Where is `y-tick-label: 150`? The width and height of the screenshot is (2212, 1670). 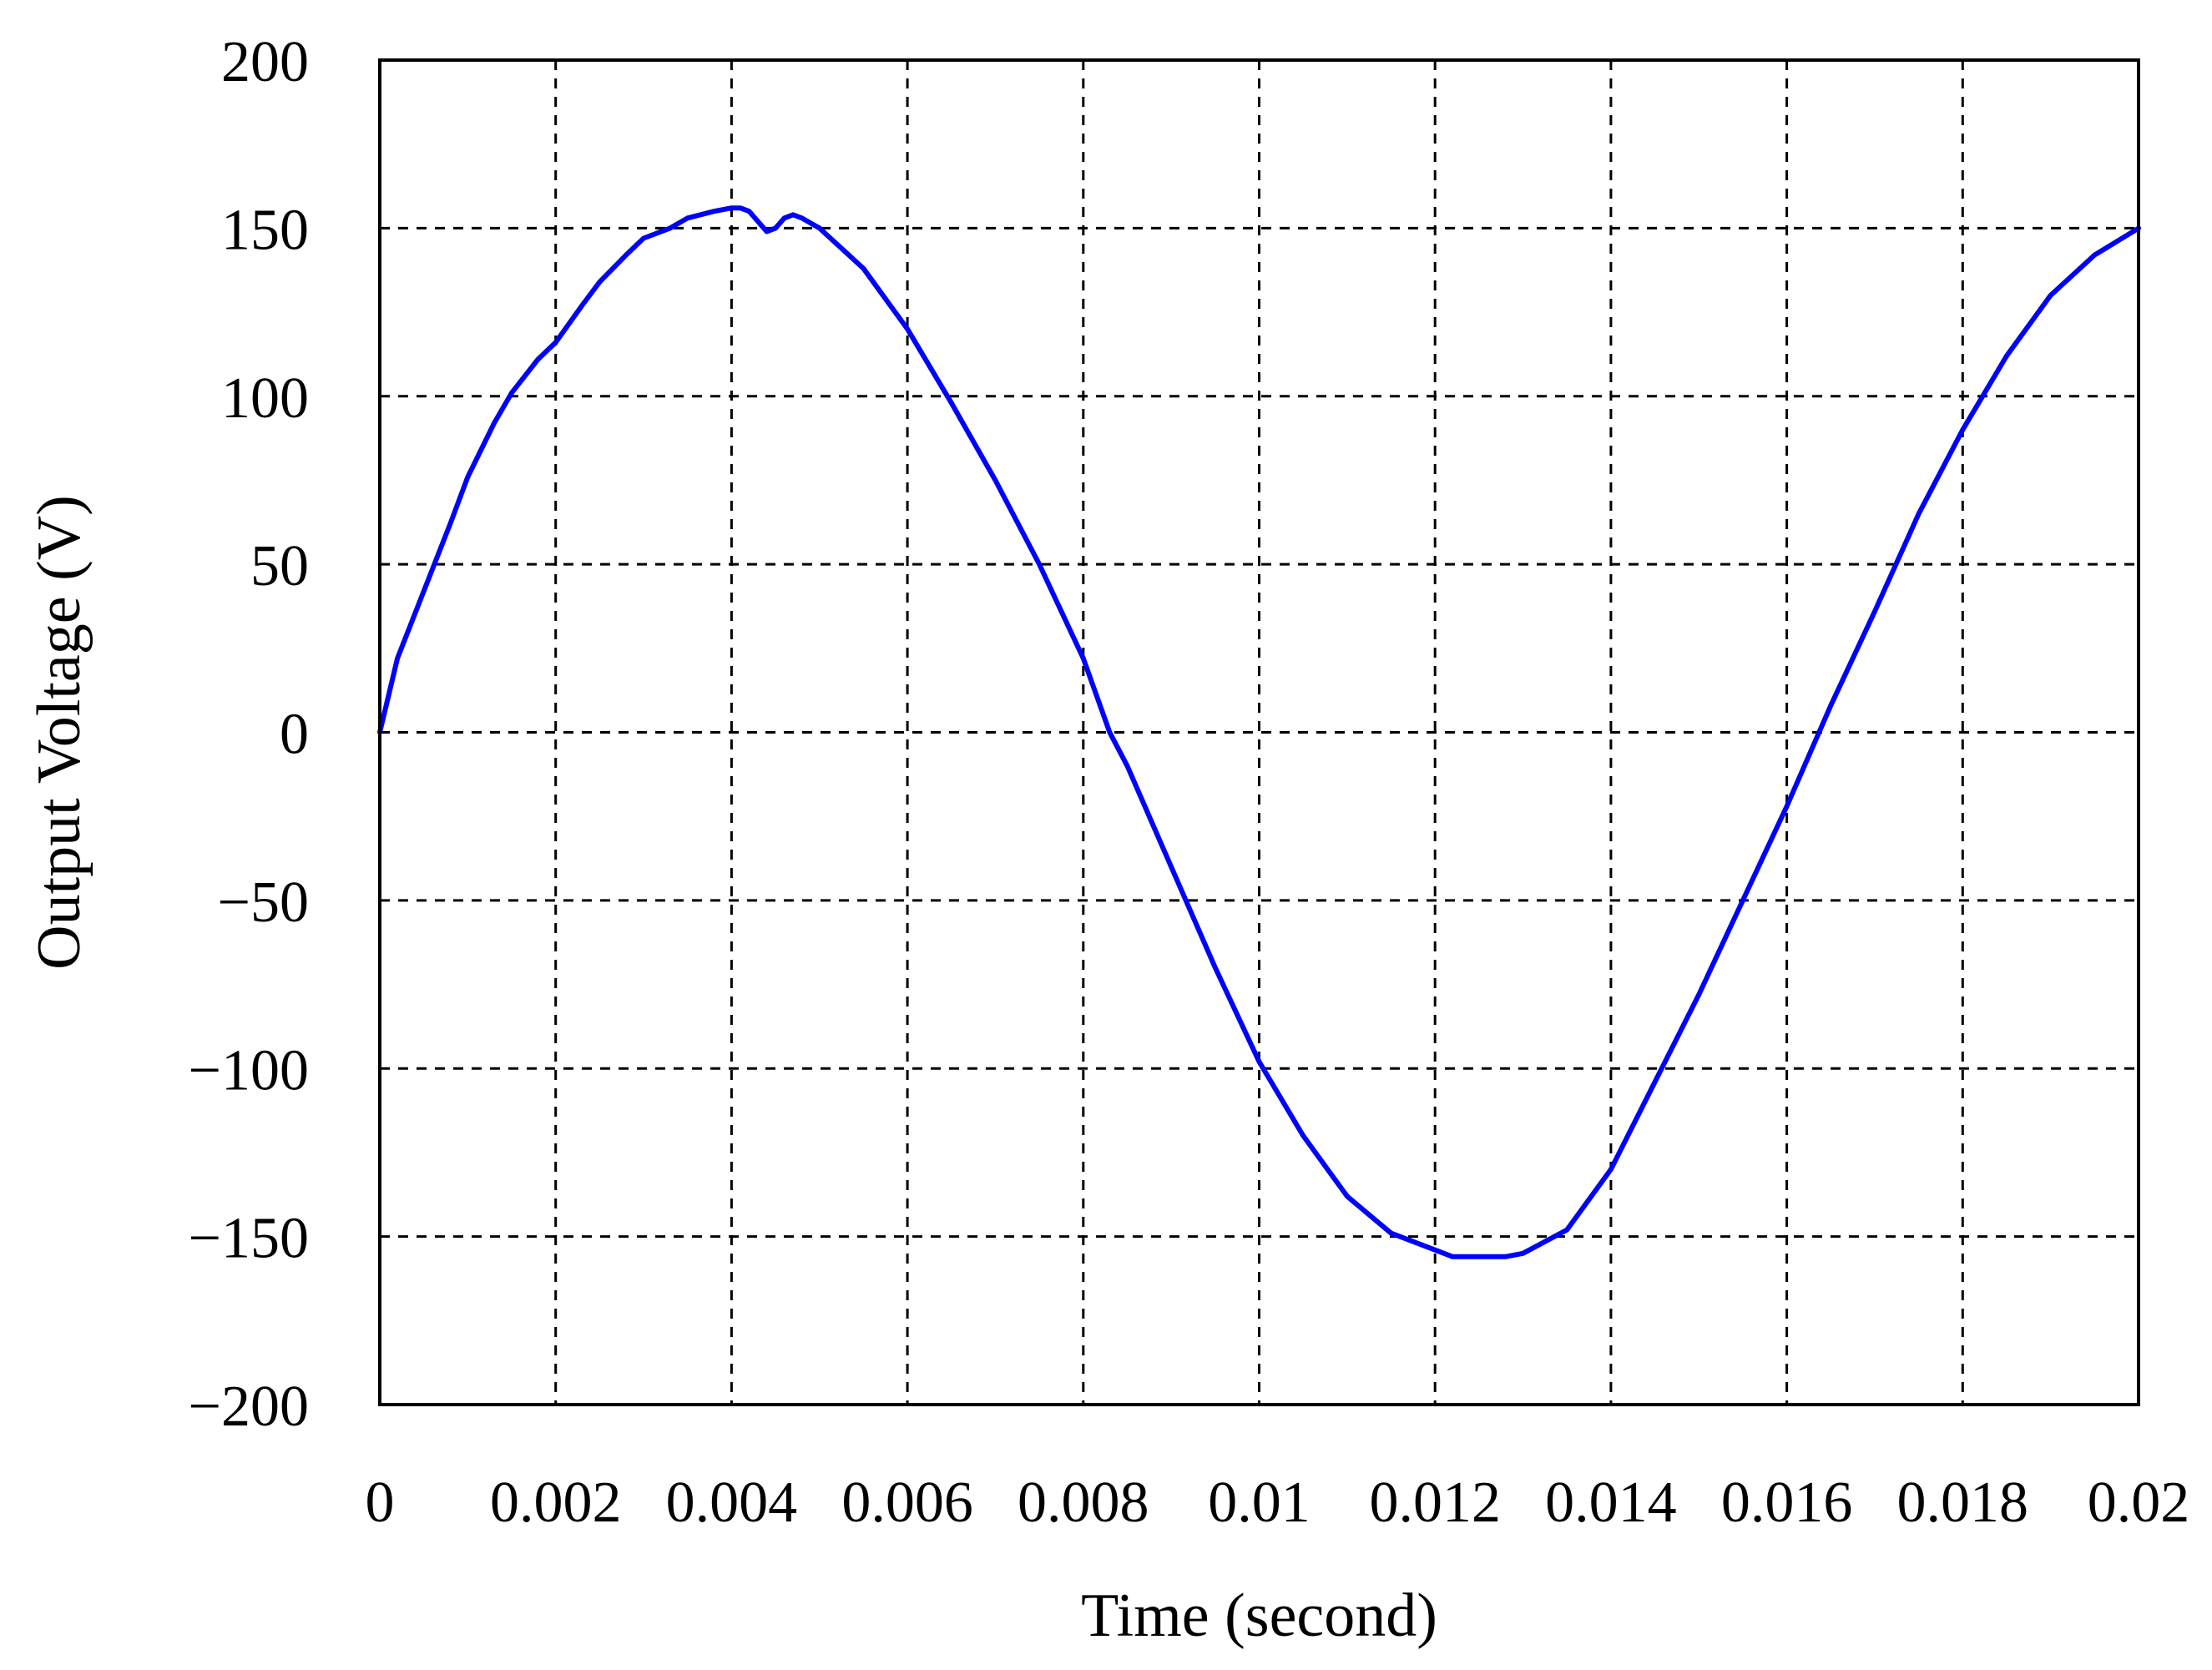 y-tick-label: 150 is located at coordinates (265, 230).